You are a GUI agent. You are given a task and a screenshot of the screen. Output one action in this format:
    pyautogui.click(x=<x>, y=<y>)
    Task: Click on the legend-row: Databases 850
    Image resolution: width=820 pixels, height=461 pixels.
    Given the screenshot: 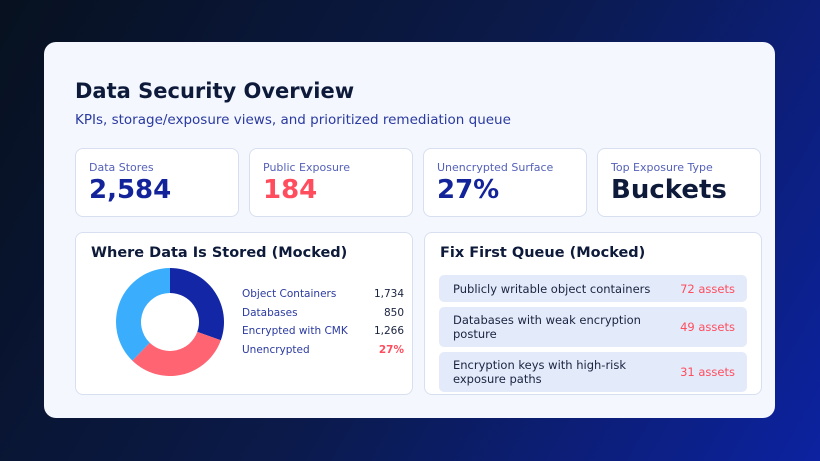 What is the action you would take?
    pyautogui.click(x=323, y=316)
    